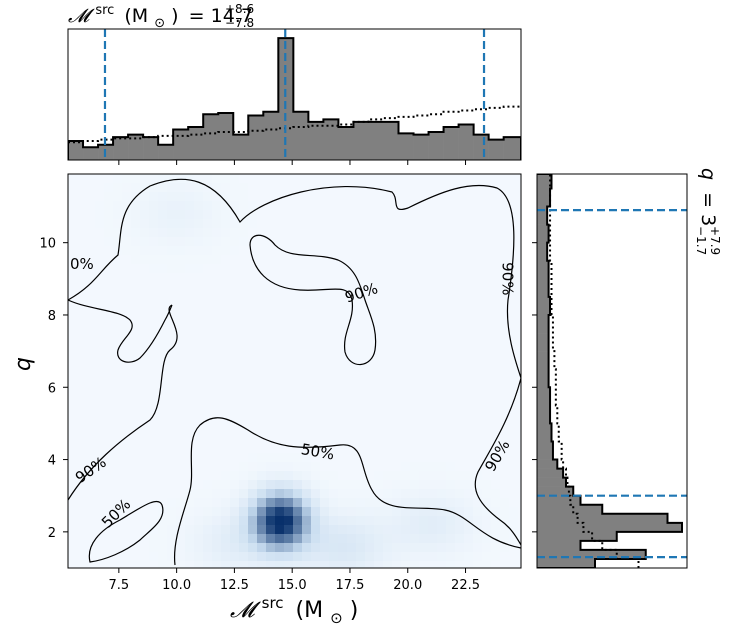 The height and width of the screenshot is (636, 735). I want to click on x-hist-bar, so click(421, 147).